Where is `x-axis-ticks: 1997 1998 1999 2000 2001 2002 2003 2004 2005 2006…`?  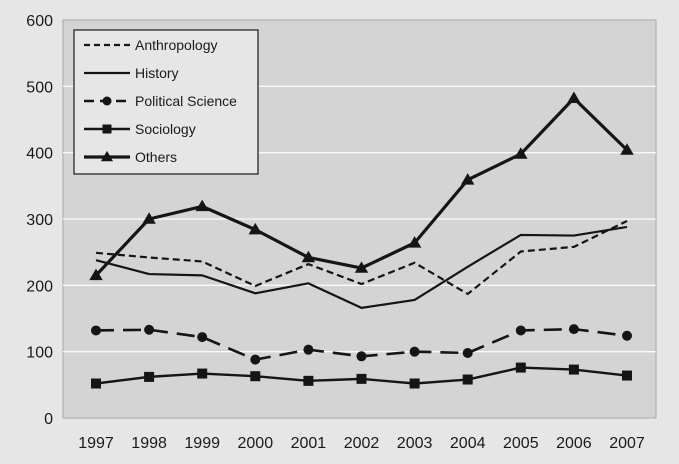 x-axis-ticks: 1997 1998 1999 2000 2001 2002 2003 2004 2005 2006… is located at coordinates (361, 443).